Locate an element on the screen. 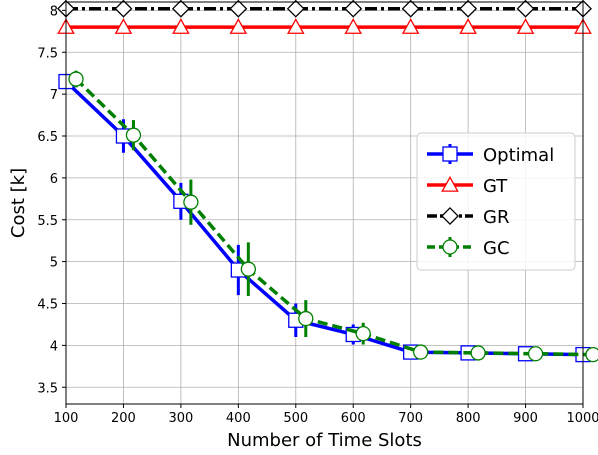  x-tick-label: 1000 is located at coordinates (582, 418).